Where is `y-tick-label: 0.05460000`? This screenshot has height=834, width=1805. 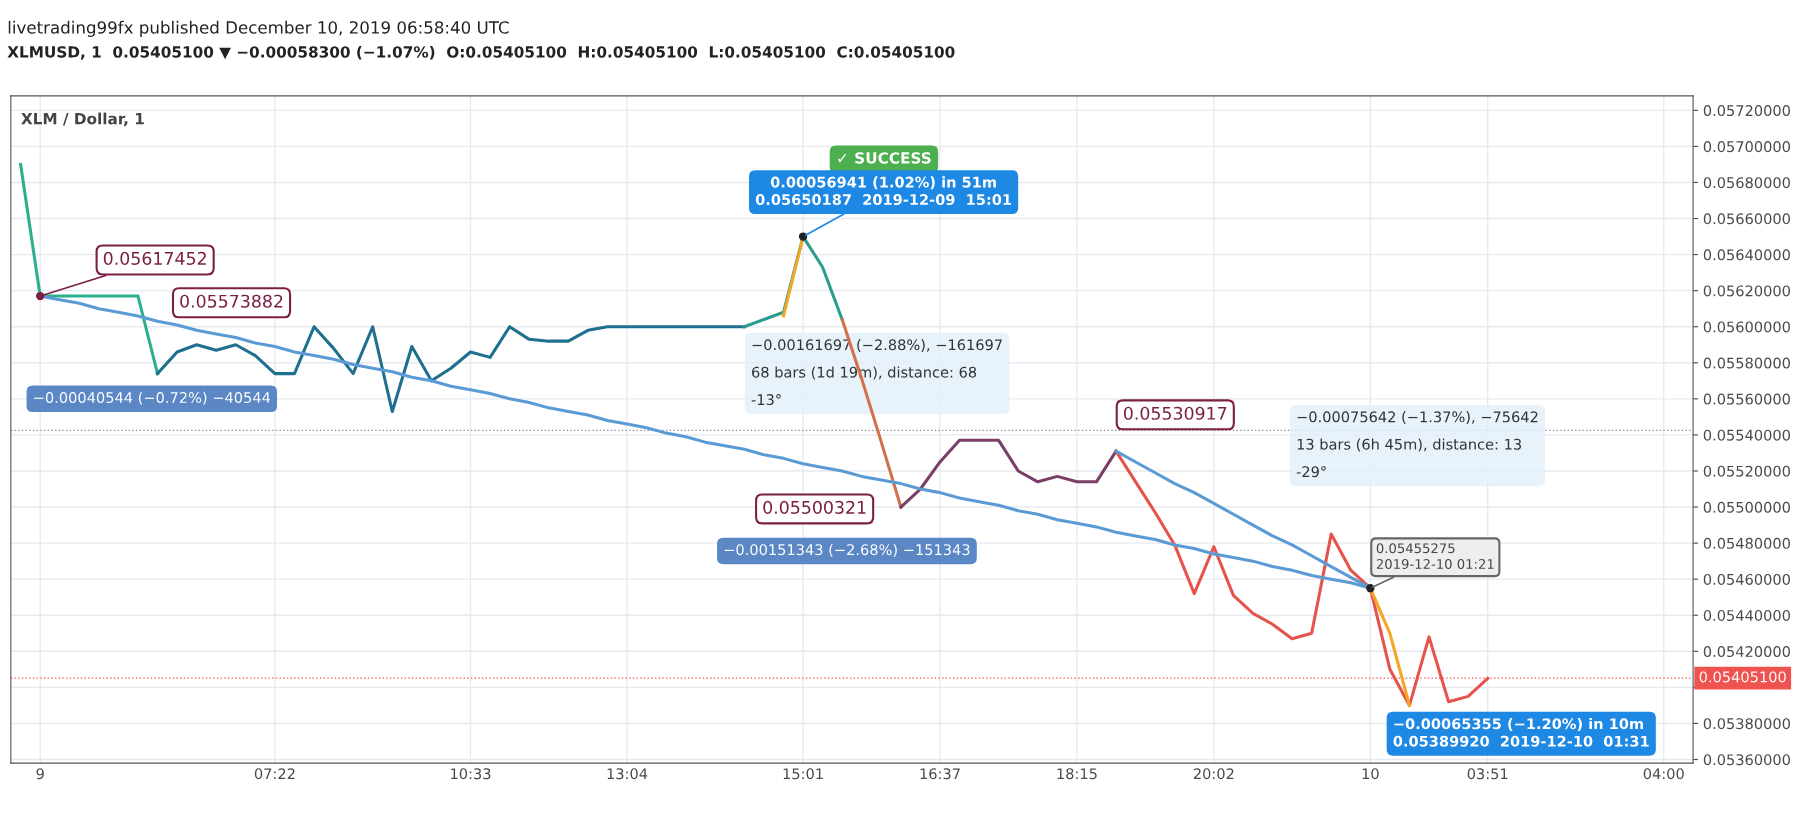
y-tick-label: 0.05460000 is located at coordinates (1746, 579).